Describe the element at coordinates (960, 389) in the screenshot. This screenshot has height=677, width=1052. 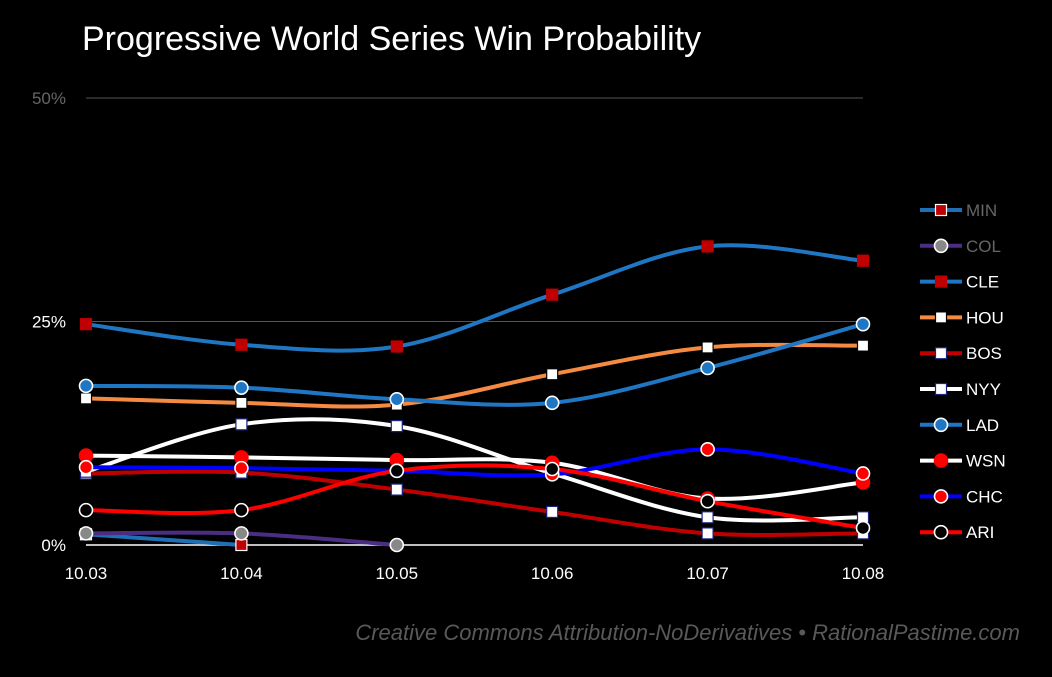
I see `legend-item-nyy: NYY` at that location.